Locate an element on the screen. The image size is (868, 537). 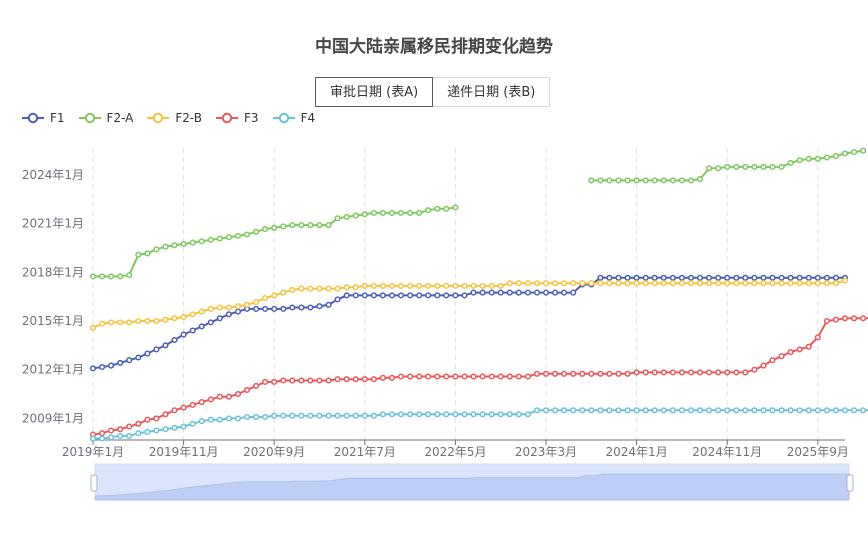
tab-filing-date: 递件日期 (表B) is located at coordinates (492, 92).